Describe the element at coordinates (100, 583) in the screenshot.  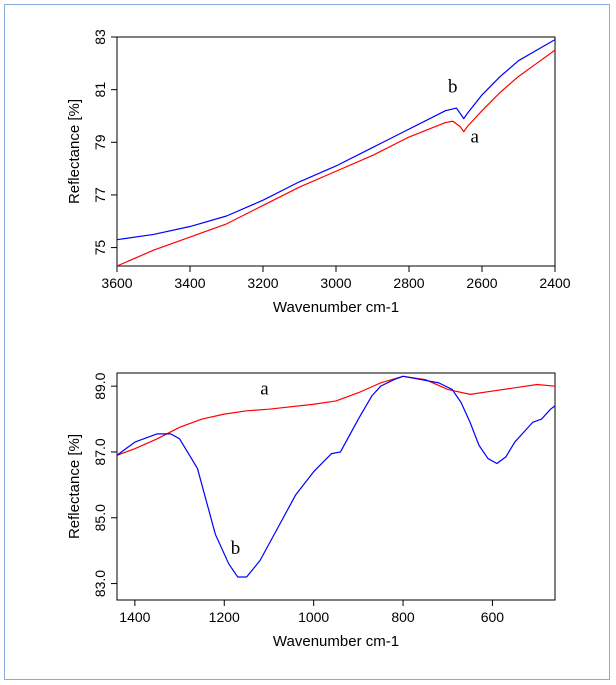
I see `y-tick-label: 83.0` at that location.